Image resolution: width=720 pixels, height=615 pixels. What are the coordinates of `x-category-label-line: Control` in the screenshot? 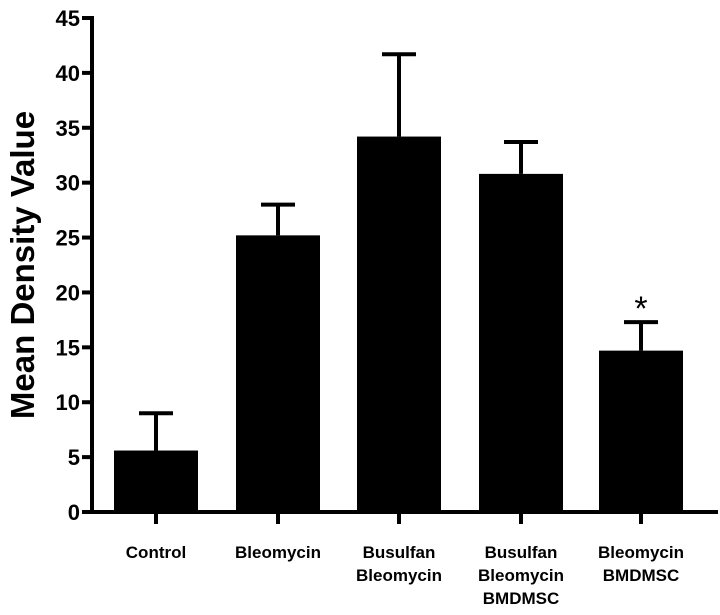 It's located at (156, 552).